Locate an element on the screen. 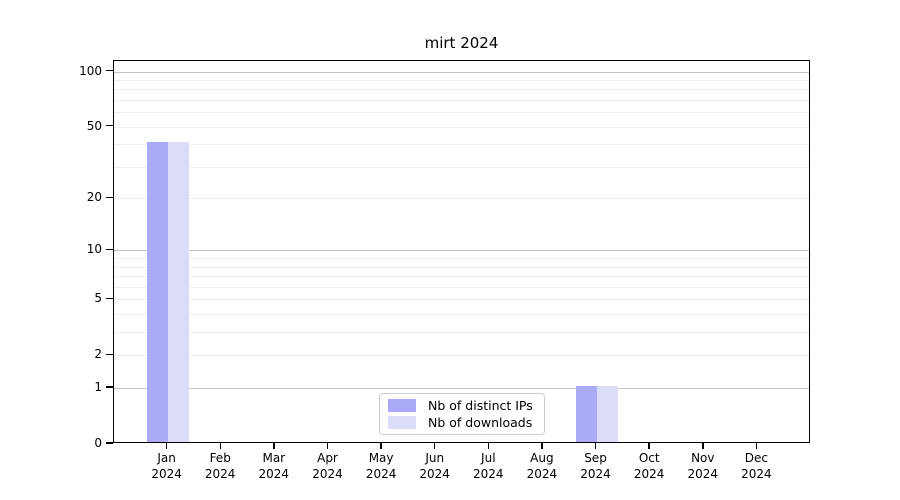 Image resolution: width=900 pixels, height=500 pixels. x-axis-tick-label: Oct 2024 is located at coordinates (649, 466).